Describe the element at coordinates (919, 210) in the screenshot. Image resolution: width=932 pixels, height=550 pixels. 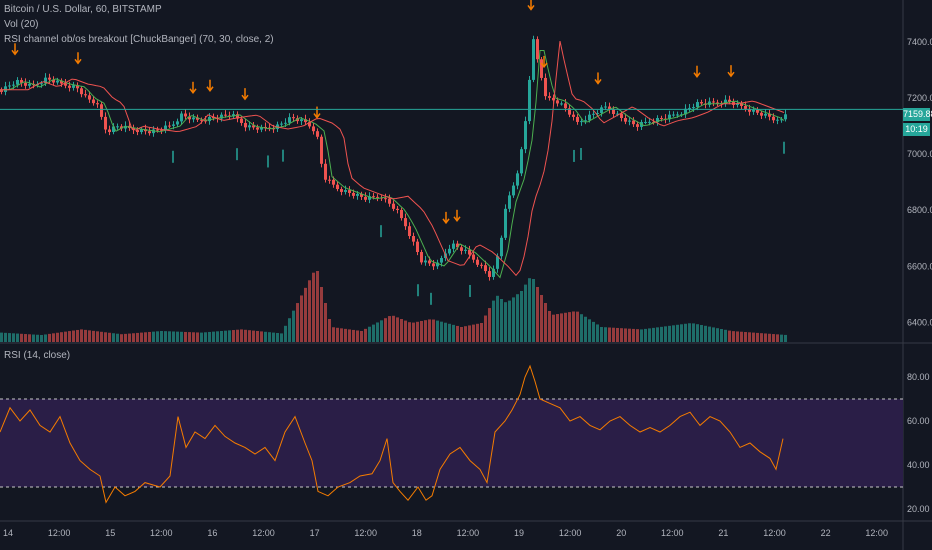
I see `price-tick-label: 6800.00` at that location.